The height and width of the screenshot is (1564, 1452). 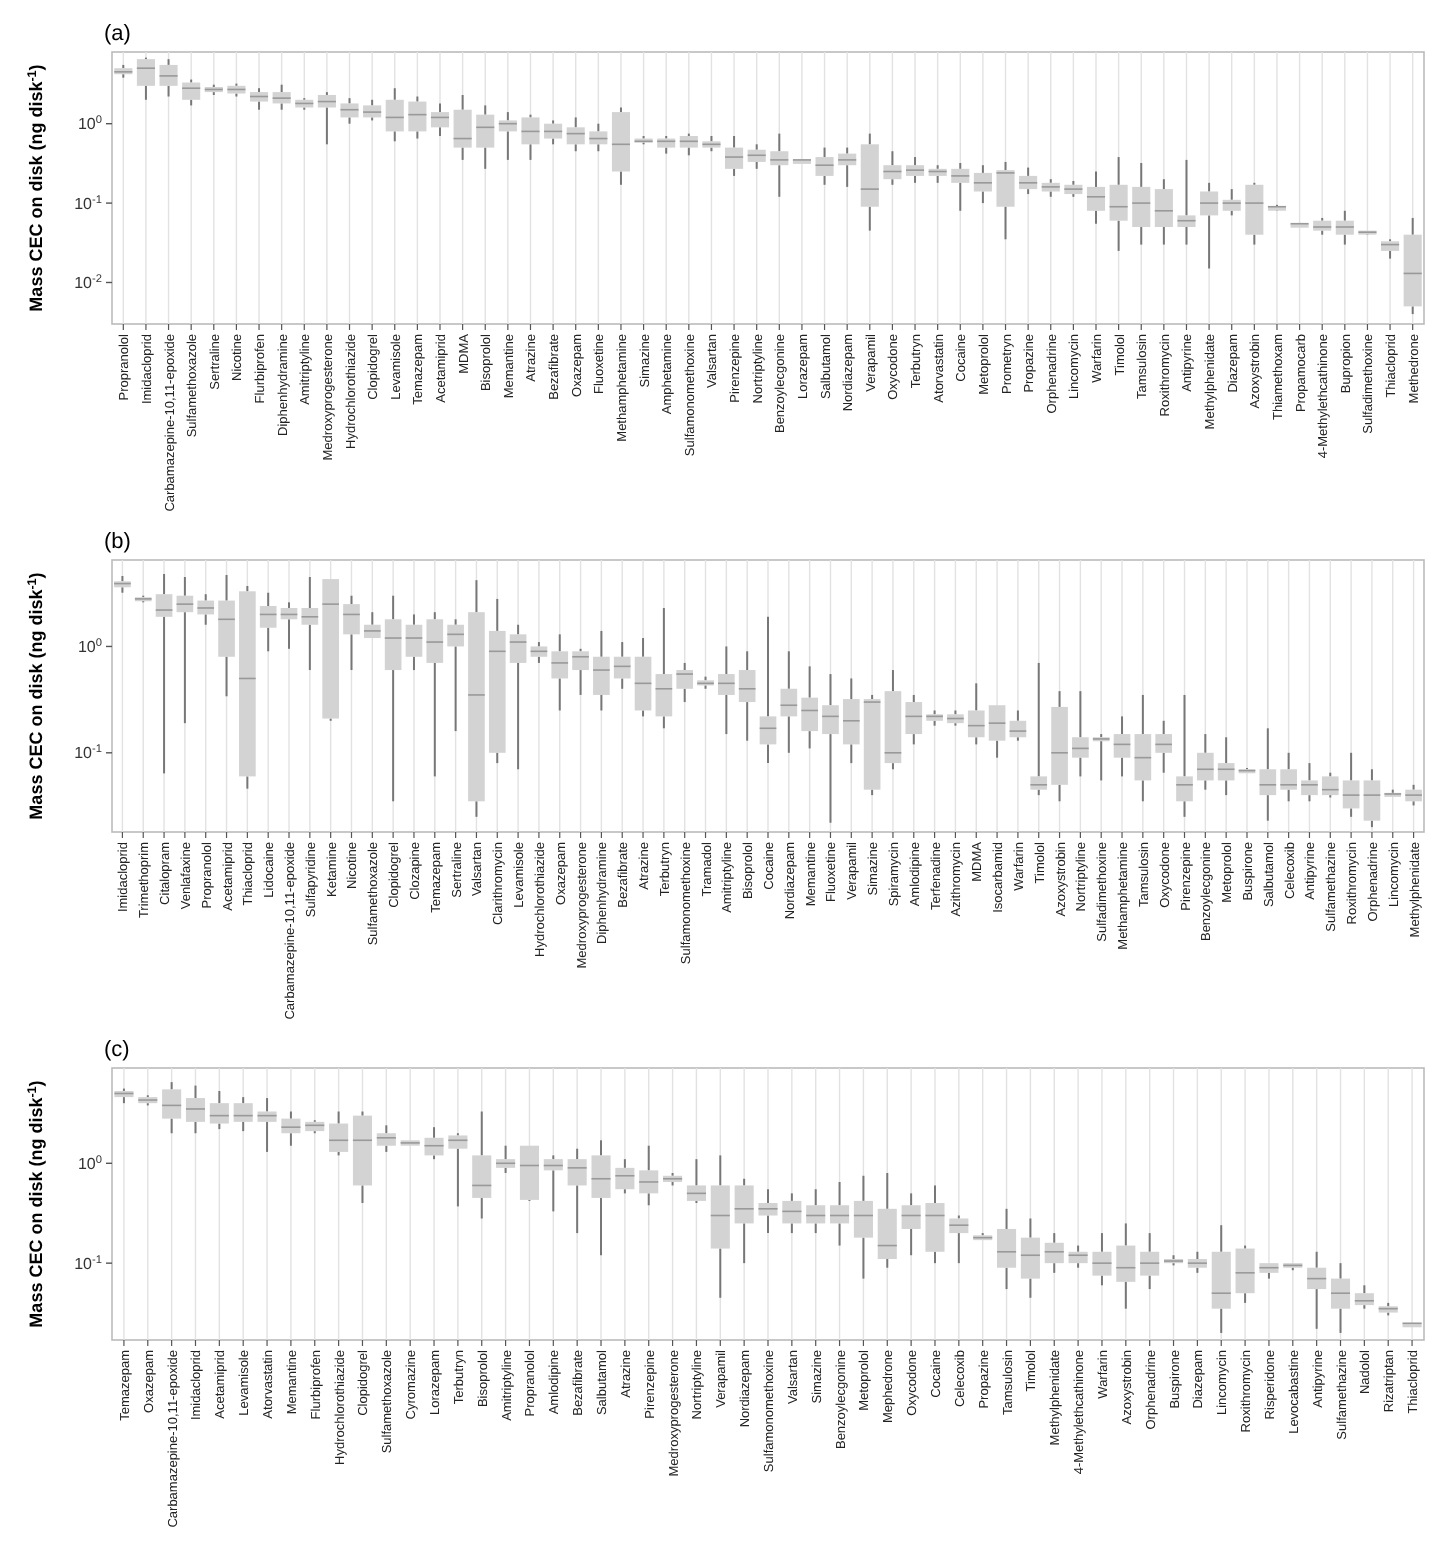 I want to click on chart-title: (c), so click(x=117, y=1050).